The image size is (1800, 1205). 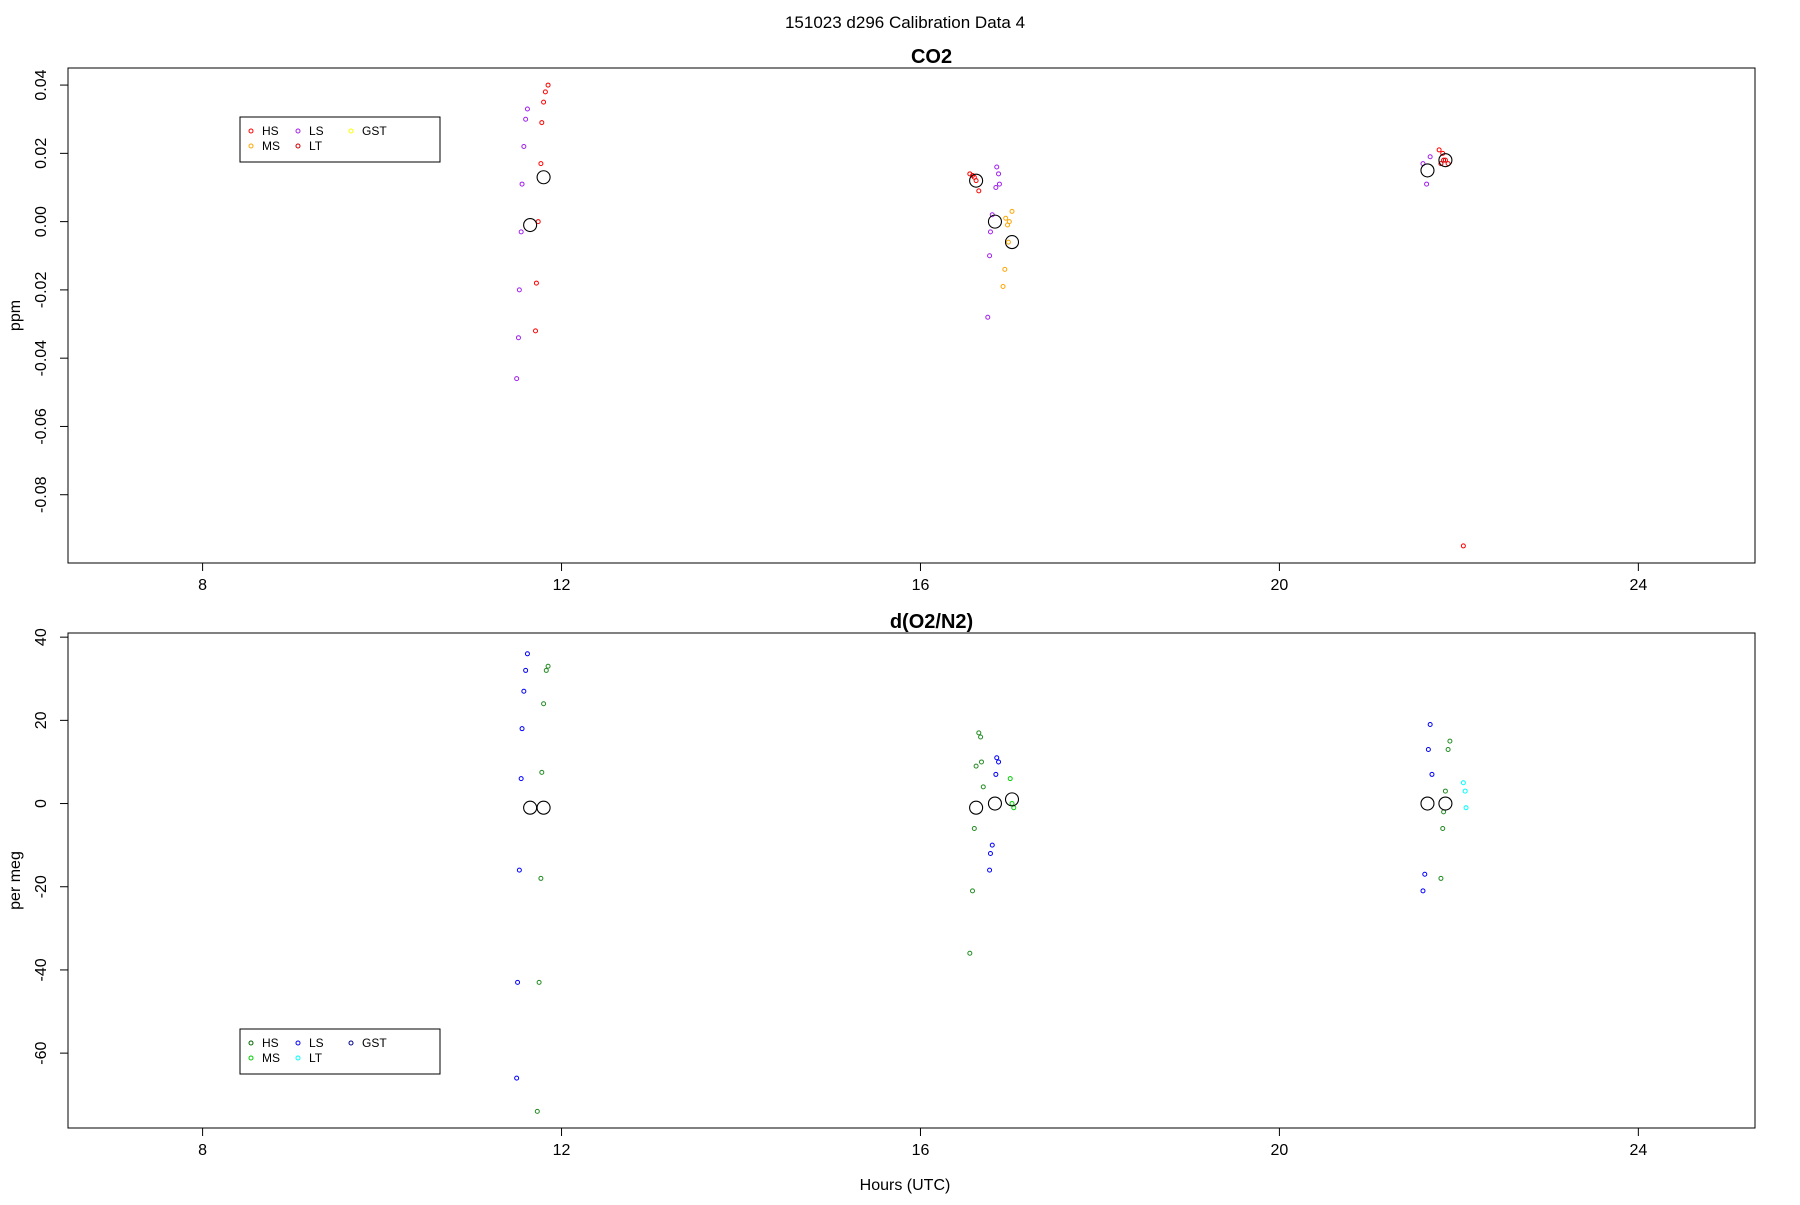 I want to click on y-tick-label: -0.08, so click(x=41, y=494).